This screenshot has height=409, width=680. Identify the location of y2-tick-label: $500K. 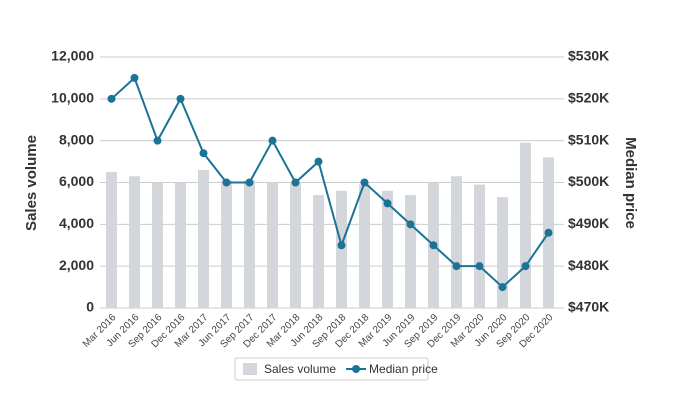
(588, 181).